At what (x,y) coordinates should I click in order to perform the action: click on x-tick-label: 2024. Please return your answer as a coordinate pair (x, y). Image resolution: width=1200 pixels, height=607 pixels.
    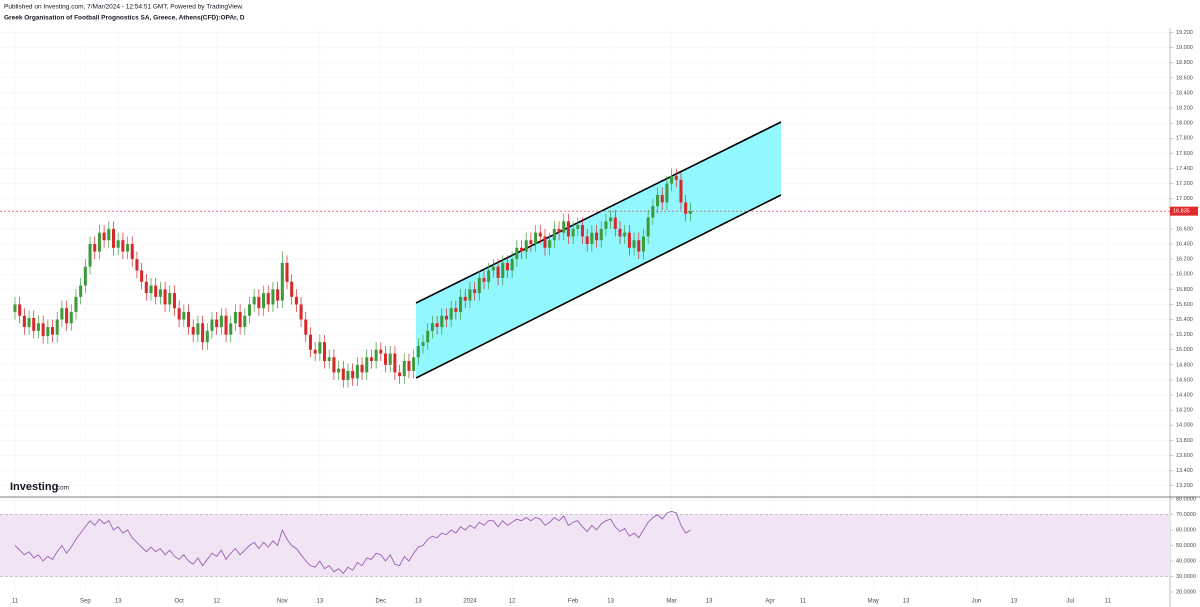
    Looking at the image, I should click on (470, 602).